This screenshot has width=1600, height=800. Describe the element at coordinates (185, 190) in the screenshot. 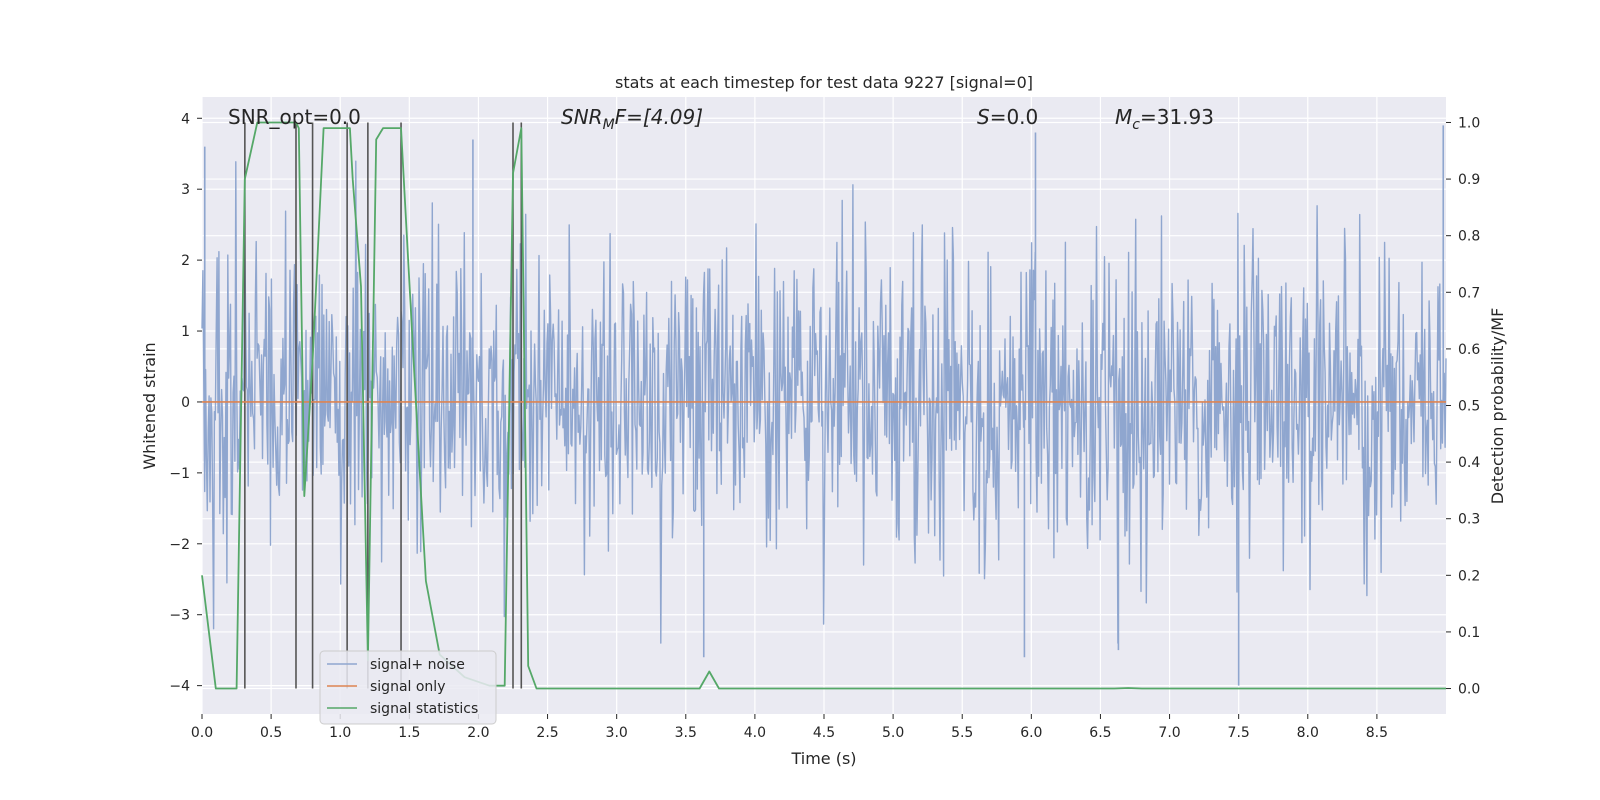

I see `y-tick-label: 3` at that location.